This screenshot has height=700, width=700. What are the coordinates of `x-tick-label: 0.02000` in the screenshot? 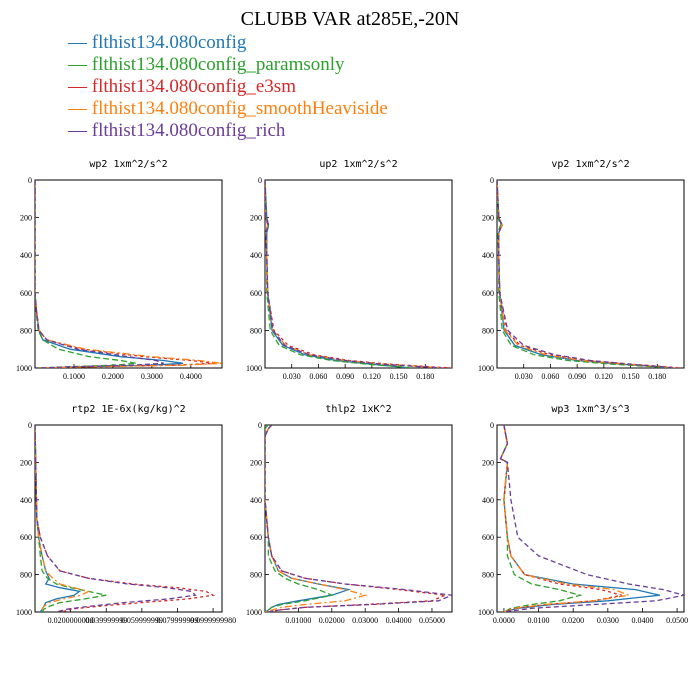 It's located at (332, 620).